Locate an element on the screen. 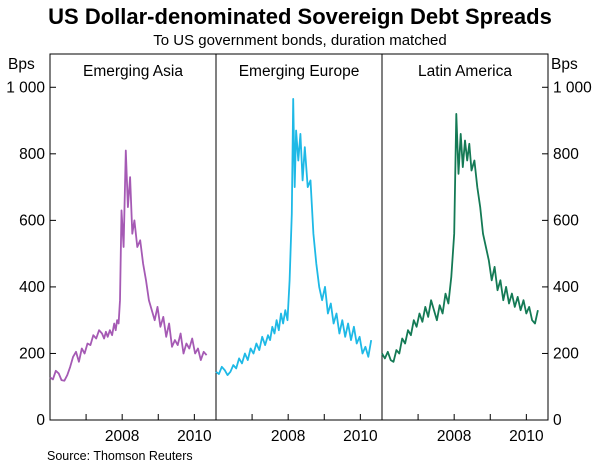 The width and height of the screenshot is (600, 464). chart-subtitle: To US government bonds, duration matched is located at coordinates (300, 40).